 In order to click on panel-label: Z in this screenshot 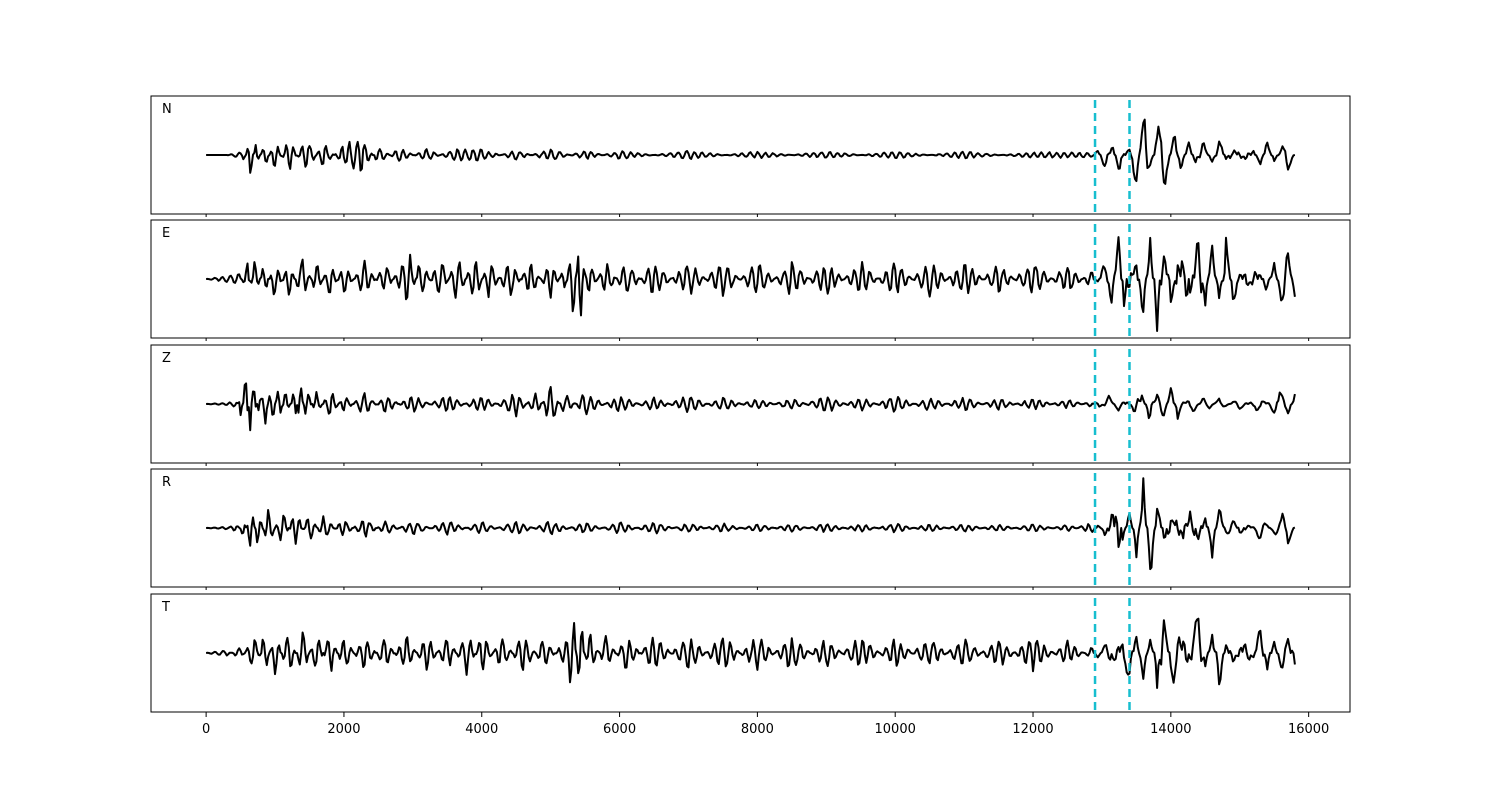, I will do `click(166, 358)`.